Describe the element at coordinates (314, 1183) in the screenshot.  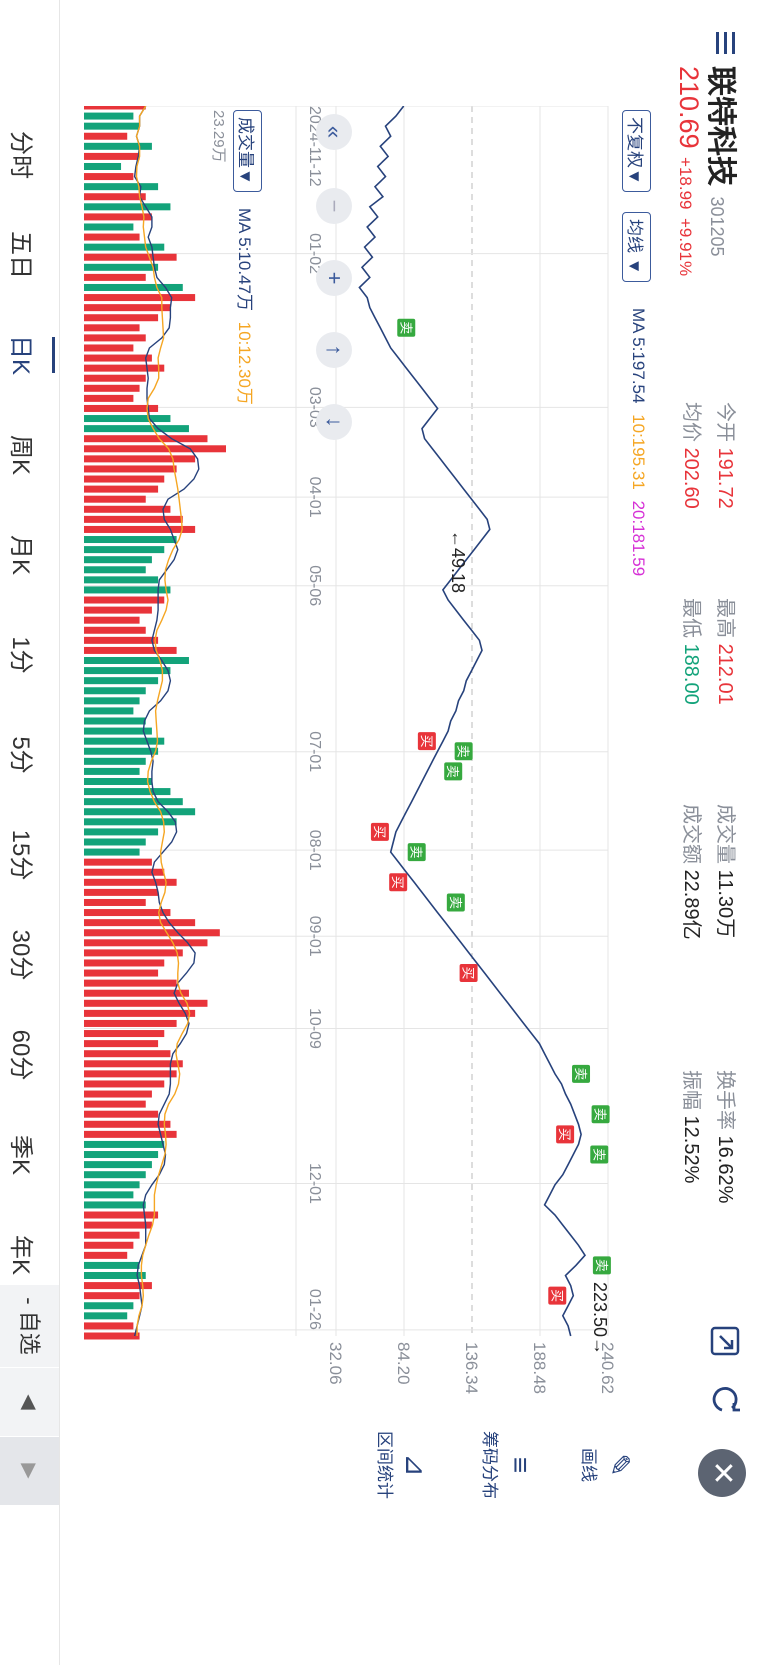
I see `date-tick-label: 12-01` at that location.